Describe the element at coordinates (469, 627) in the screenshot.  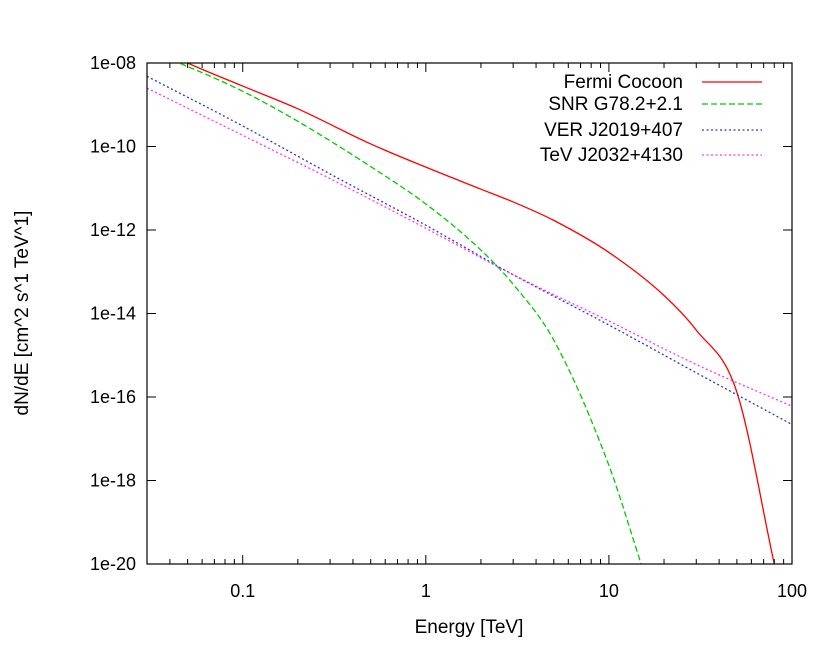
I see `x-axis-title: Energy [TeV]` at that location.